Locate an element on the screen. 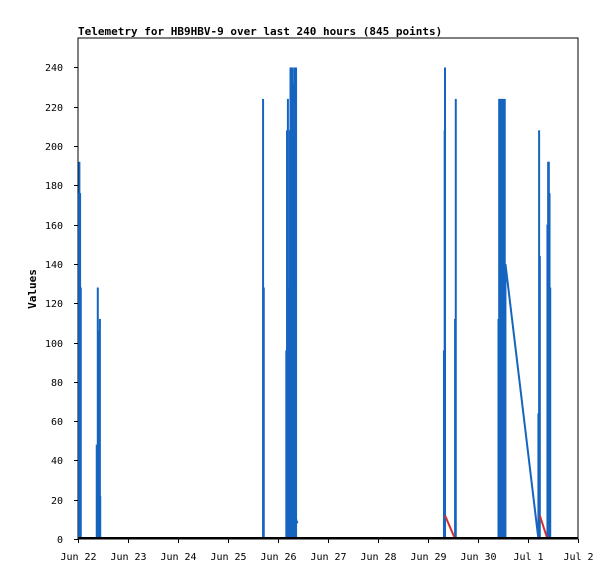 The width and height of the screenshot is (615, 579). x-tick-label: Jul 2 is located at coordinates (578, 557).